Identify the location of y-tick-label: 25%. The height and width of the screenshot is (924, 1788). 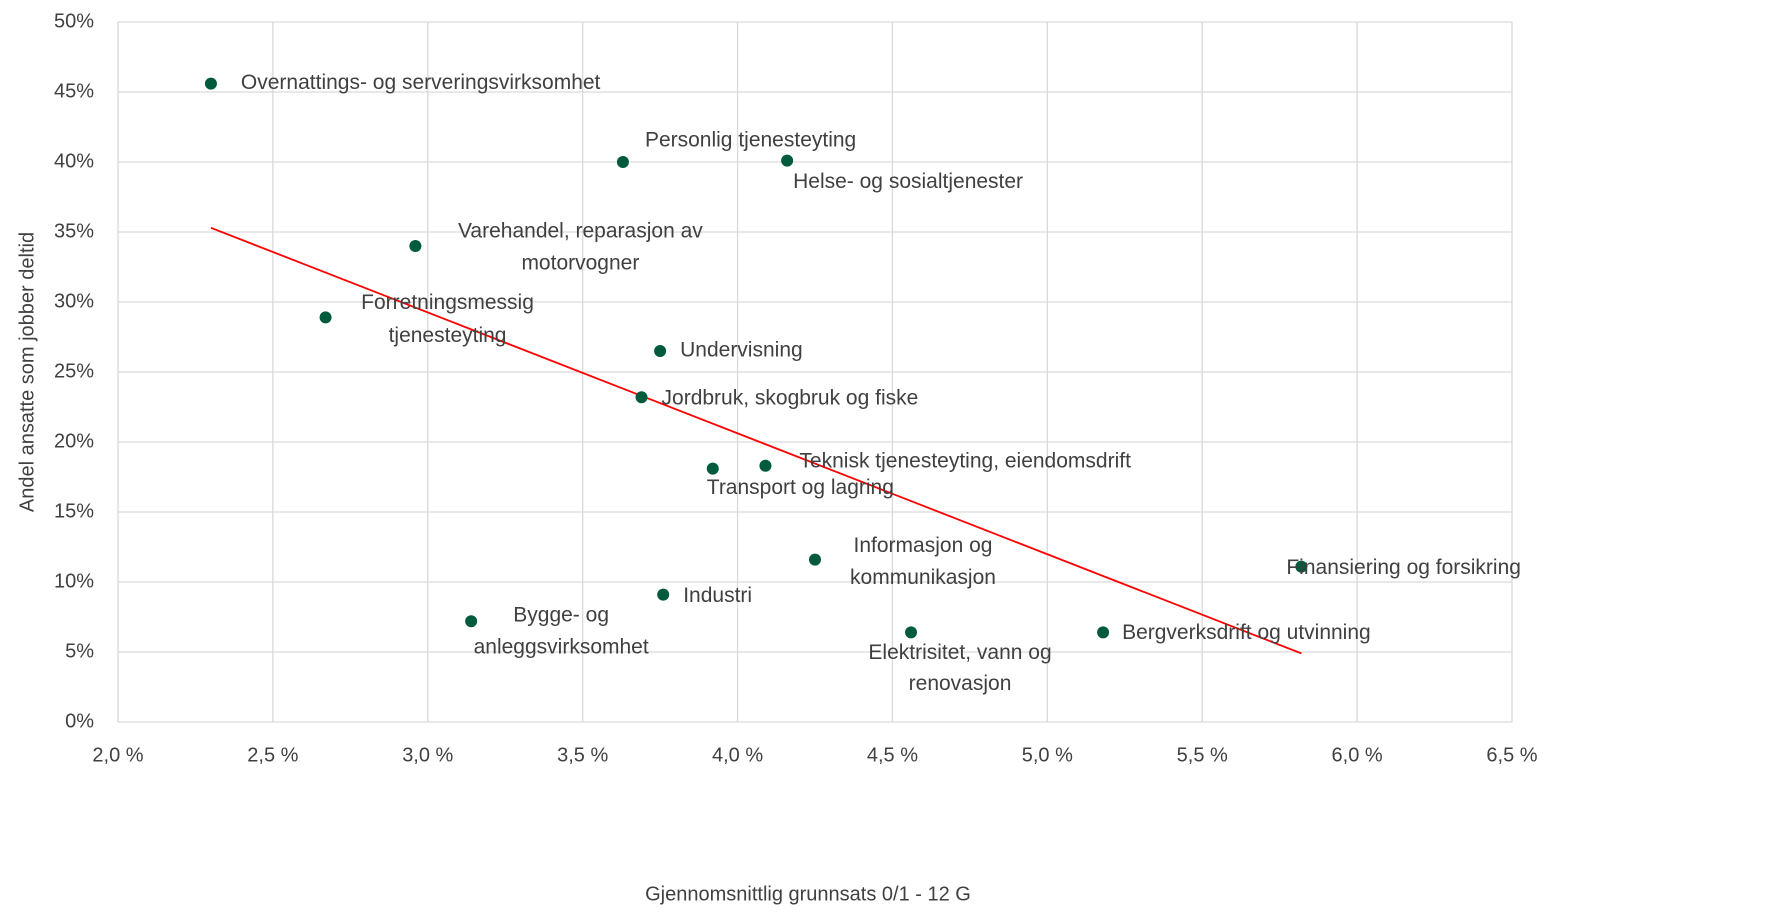
(74, 371).